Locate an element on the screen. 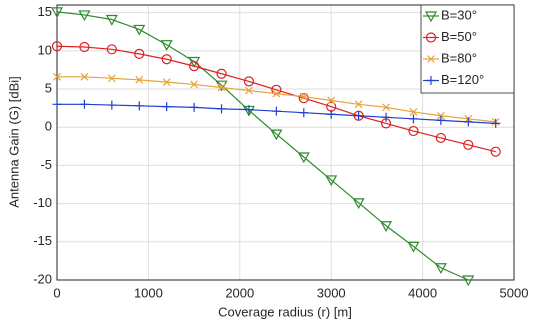 The width and height of the screenshot is (535, 334). legend-label: B=80° is located at coordinates (459, 57).